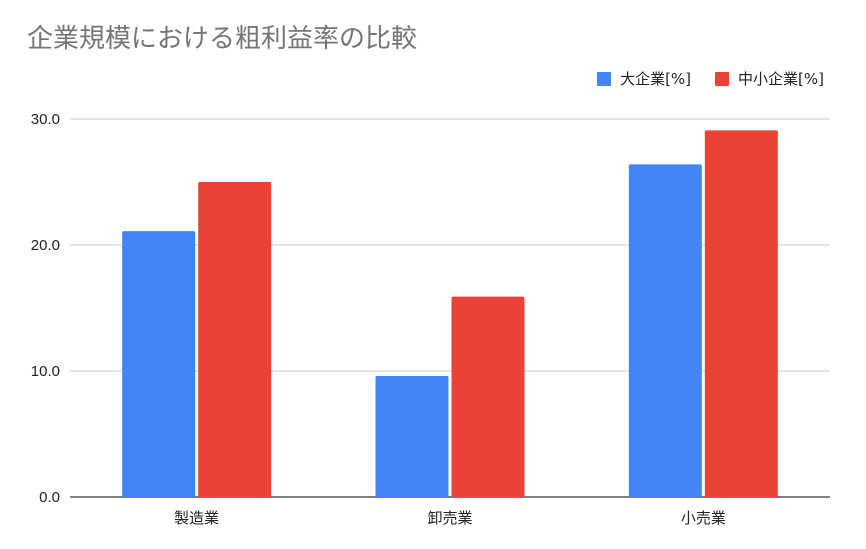 This screenshot has height=549, width=866. What do you see at coordinates (196, 518) in the screenshot?
I see `x-tick-label-1: 製造業` at bounding box center [196, 518].